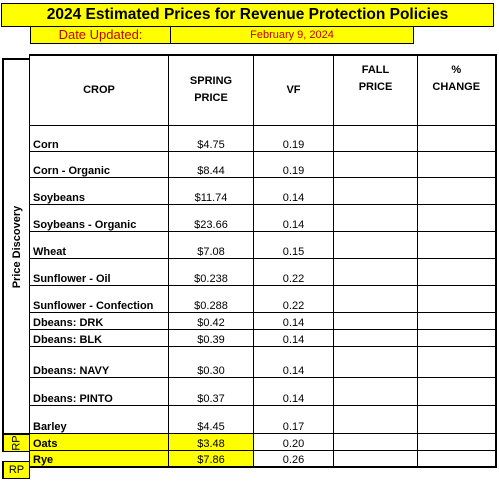 Image resolution: width=499 pixels, height=482 pixels. Describe the element at coordinates (211, 271) in the screenshot. I see `spring-price-cell: $0.238` at that location.